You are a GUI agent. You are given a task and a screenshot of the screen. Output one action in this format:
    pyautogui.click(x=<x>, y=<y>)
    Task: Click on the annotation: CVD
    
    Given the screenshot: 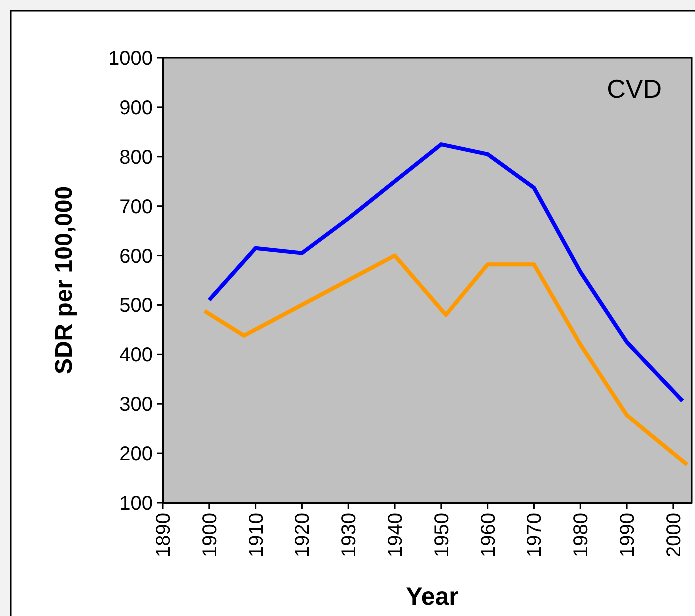 What is the action you would take?
    pyautogui.click(x=634, y=89)
    